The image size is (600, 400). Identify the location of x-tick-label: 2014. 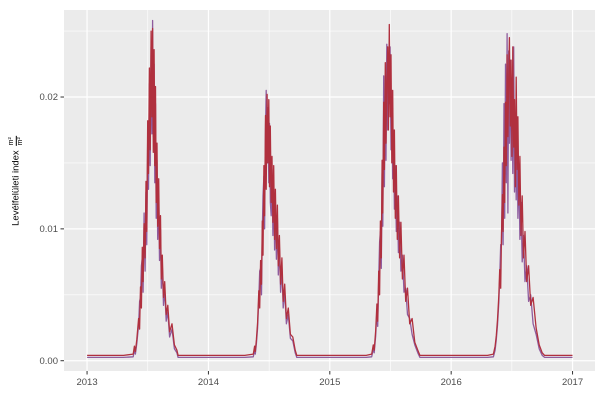
(208, 382).